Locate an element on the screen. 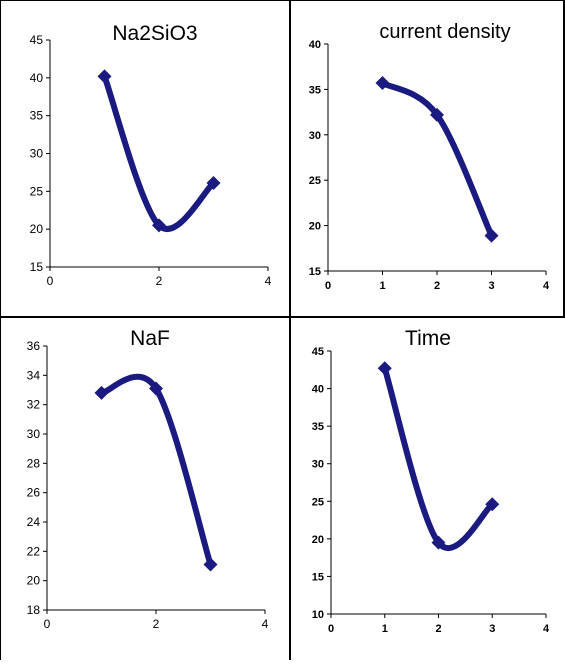 The image size is (565, 665). chart-title: Time is located at coordinates (428, 338).